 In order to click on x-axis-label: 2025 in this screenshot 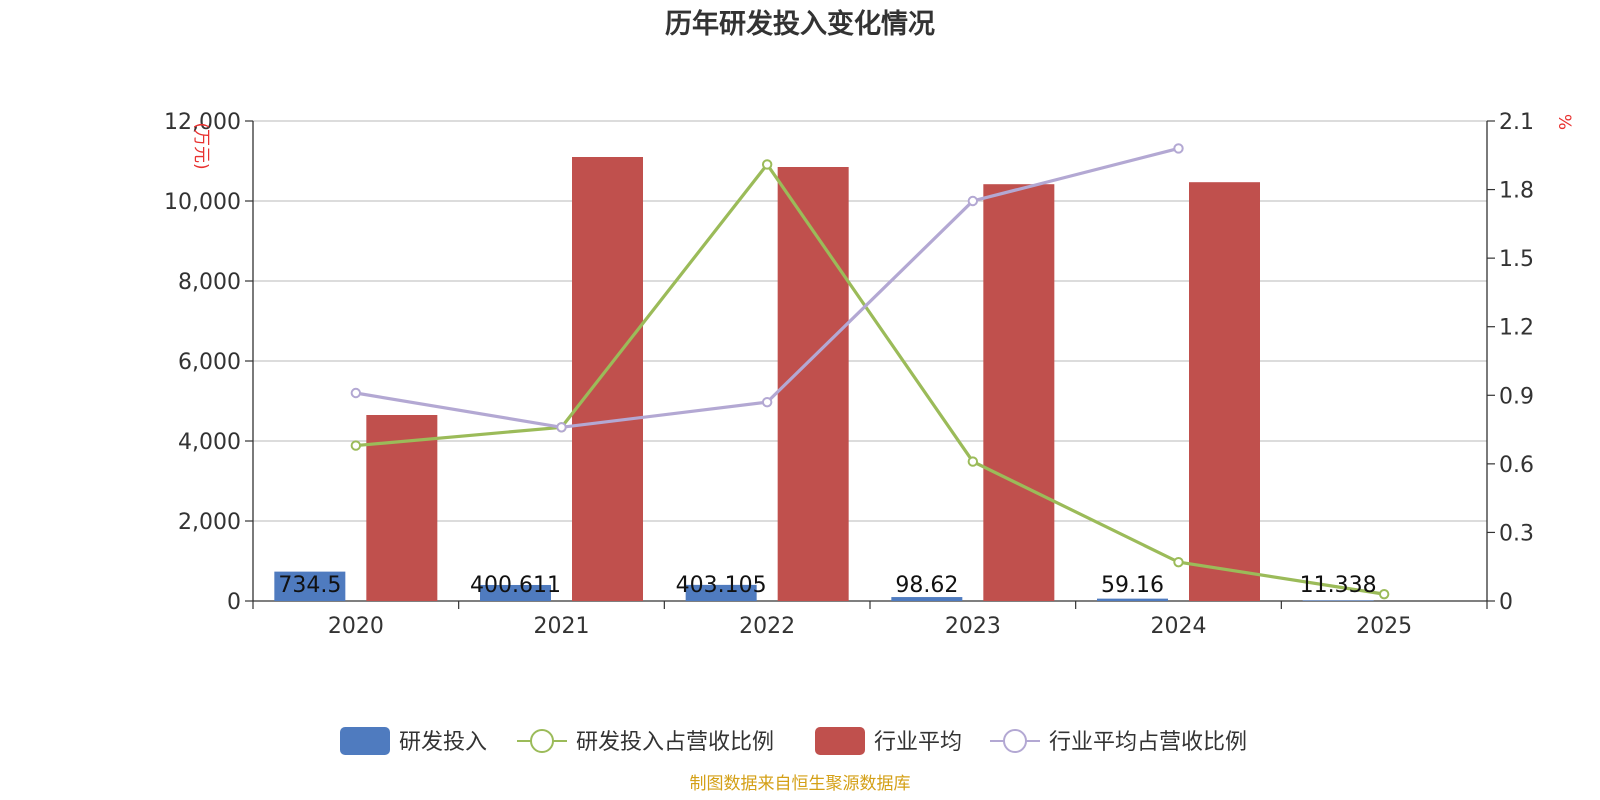, I will do `click(1384, 626)`.